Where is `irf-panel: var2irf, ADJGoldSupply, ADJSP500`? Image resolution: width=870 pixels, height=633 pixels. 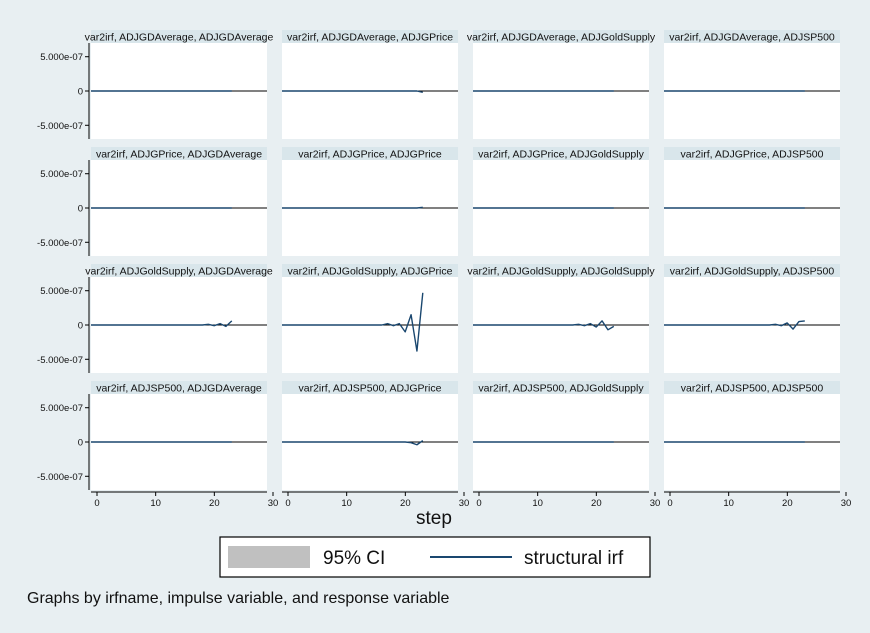 irf-panel: var2irf, ADJGoldSupply, ADJSP500 is located at coordinates (752, 318).